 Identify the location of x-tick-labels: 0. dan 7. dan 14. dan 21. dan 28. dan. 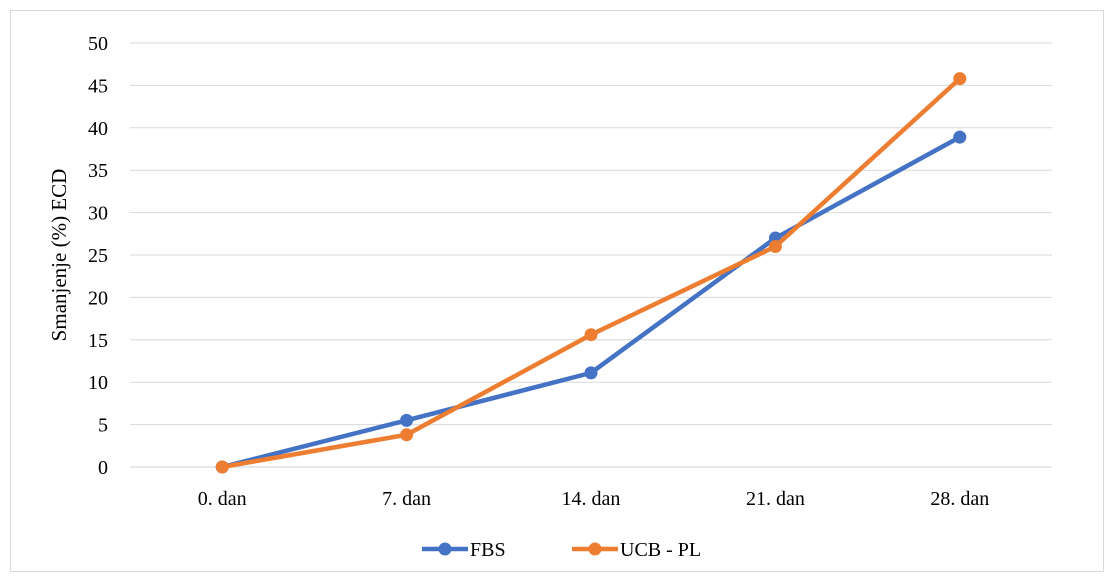
(593, 499).